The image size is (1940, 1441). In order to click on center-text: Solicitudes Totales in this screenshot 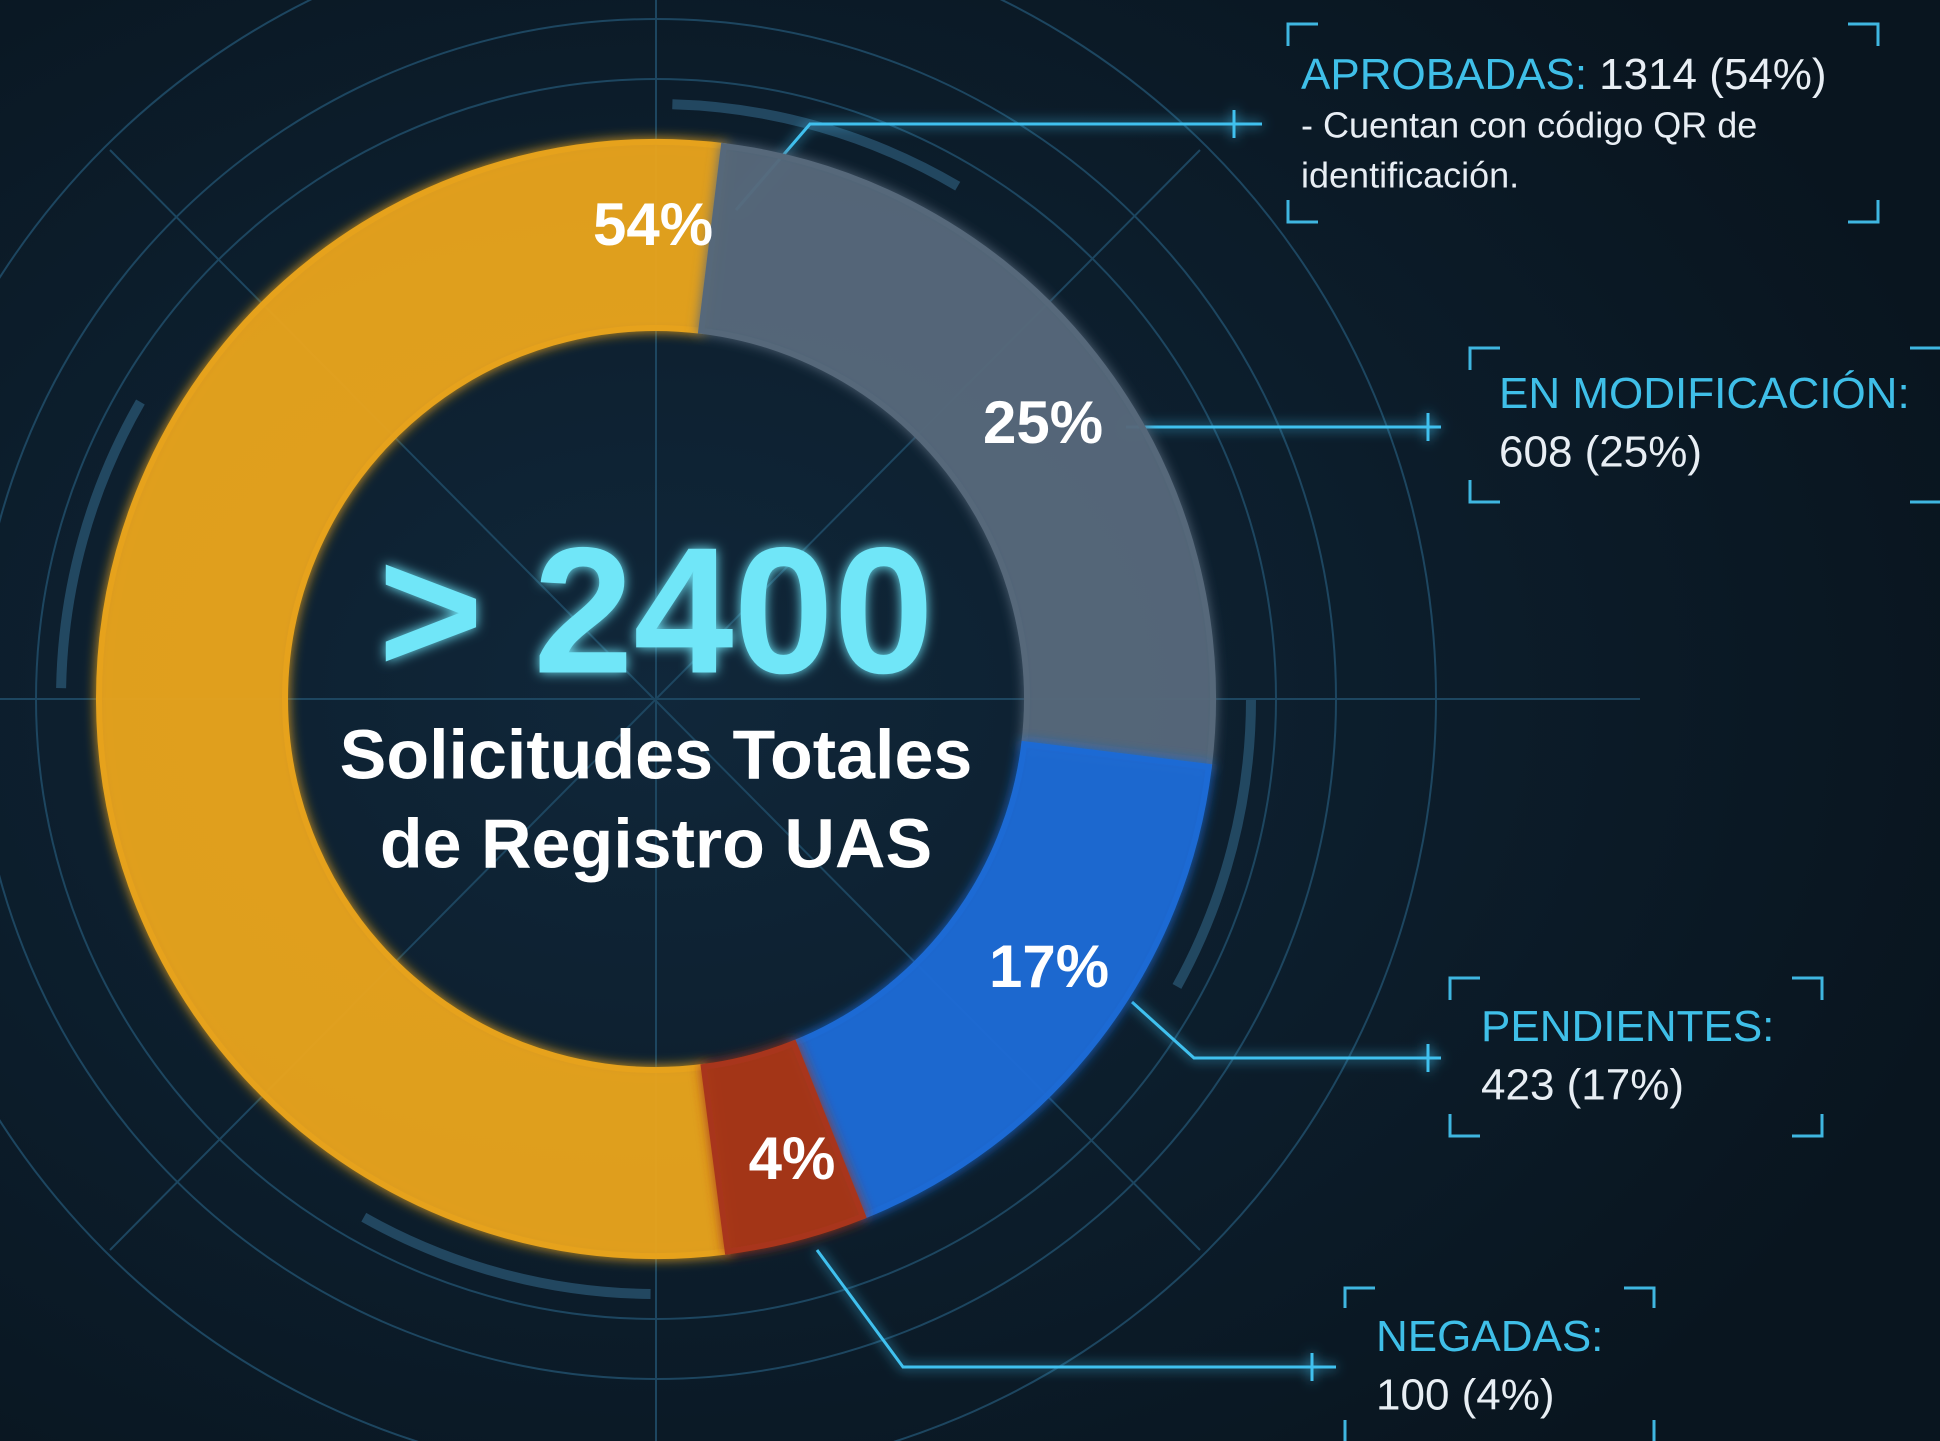, I will do `click(656, 754)`.